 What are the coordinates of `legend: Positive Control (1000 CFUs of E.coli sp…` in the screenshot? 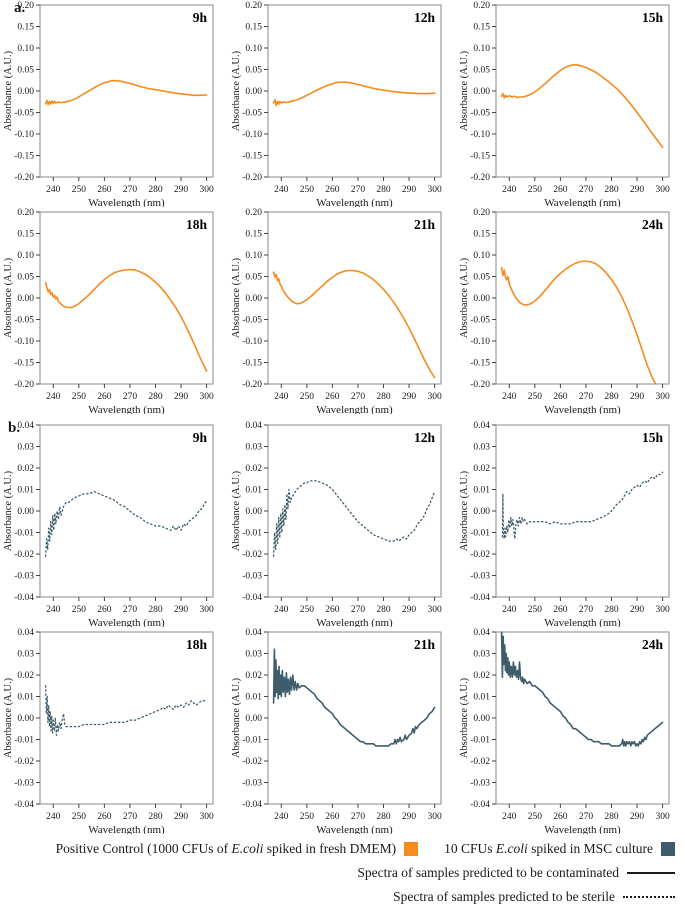 It's located at (342, 872).